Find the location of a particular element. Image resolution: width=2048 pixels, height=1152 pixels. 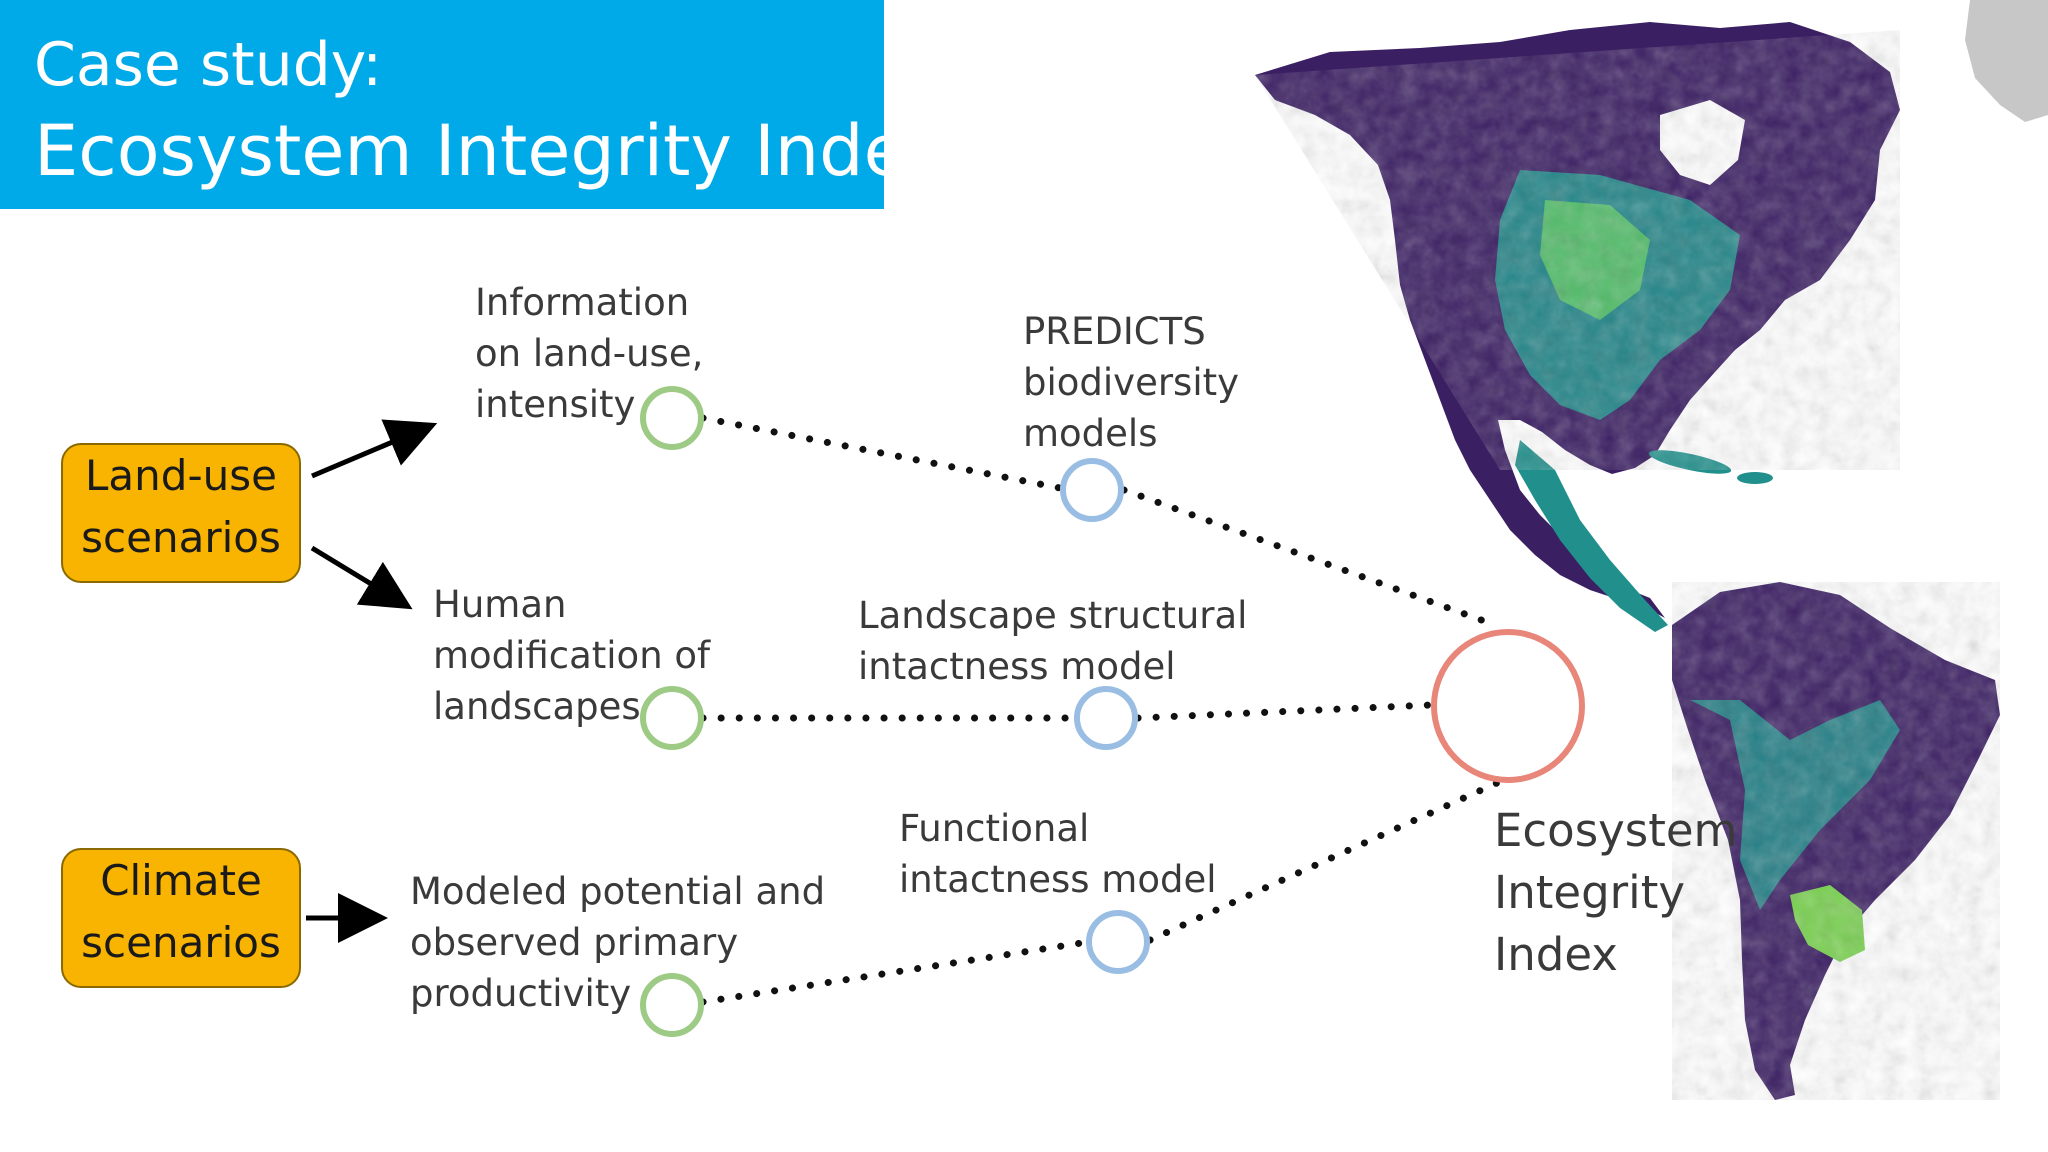

connector-functional-to-eii is located at coordinates (1329, 859).